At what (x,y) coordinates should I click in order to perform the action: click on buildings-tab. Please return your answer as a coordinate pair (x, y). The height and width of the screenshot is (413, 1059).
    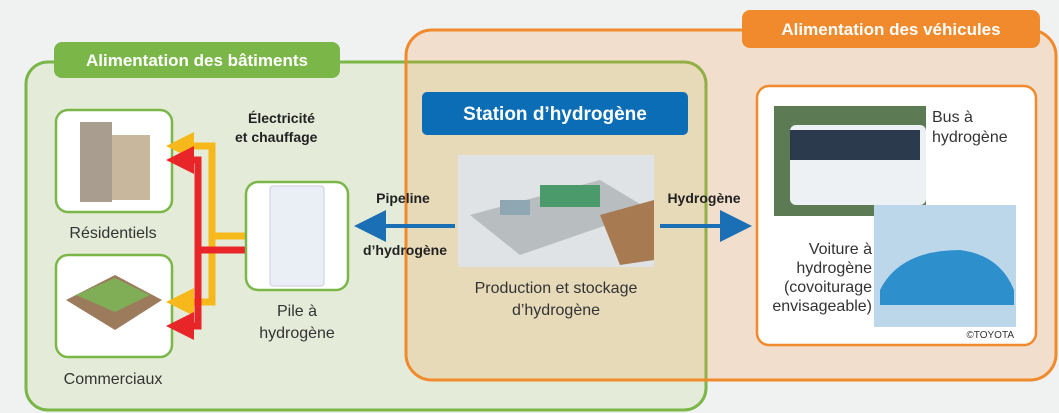
    Looking at the image, I should click on (197, 60).